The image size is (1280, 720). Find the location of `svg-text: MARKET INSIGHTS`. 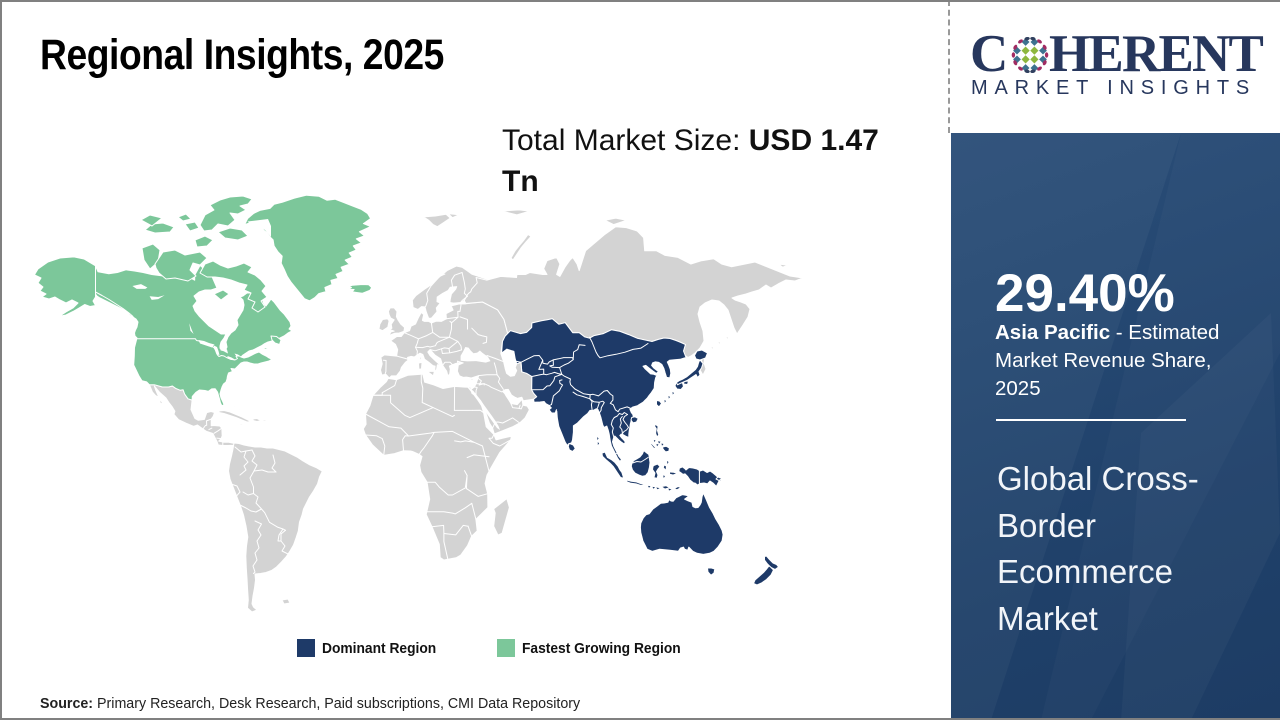

svg-text: MARKET INSIGHTS is located at coordinates (1113, 88).